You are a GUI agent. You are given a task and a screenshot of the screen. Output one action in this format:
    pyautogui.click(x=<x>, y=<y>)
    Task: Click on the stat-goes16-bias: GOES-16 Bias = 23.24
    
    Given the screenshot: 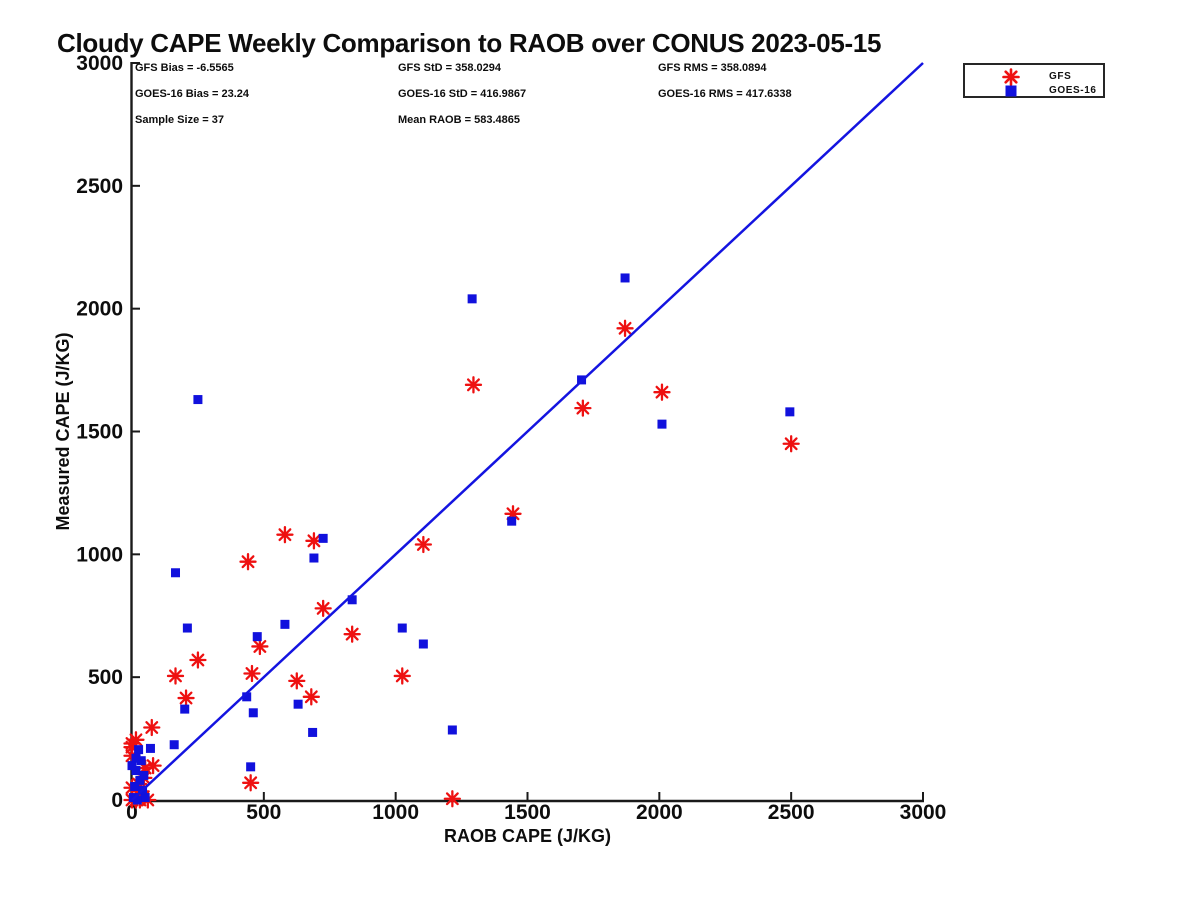 What is the action you would take?
    pyautogui.click(x=192, y=94)
    